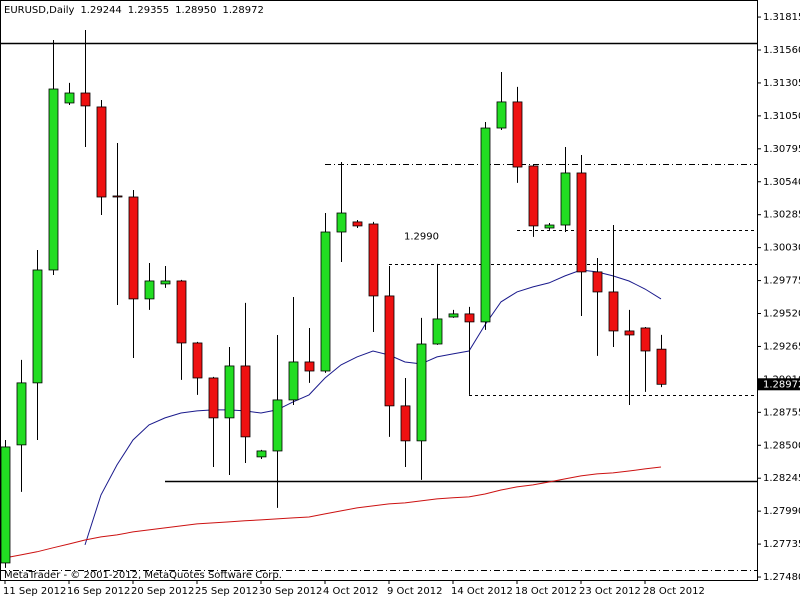 This screenshot has height=600, width=800. I want to click on y-tick-label: 1.29775, so click(781, 281).